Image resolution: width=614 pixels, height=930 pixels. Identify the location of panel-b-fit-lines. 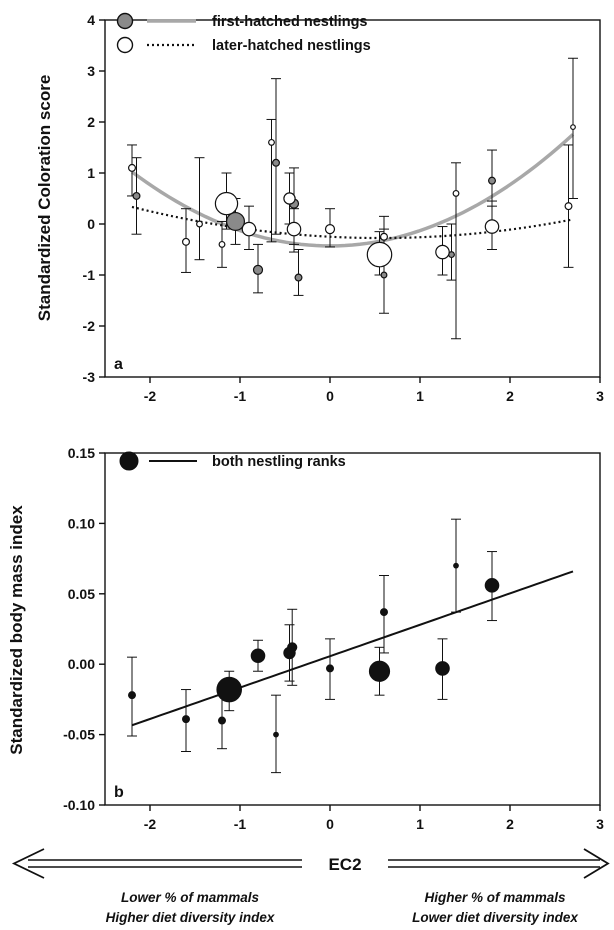
(352, 648).